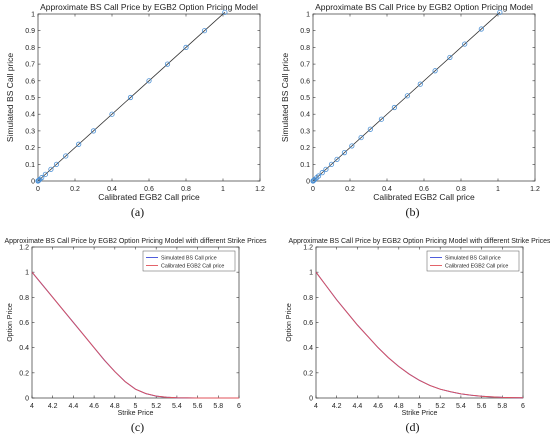 The image size is (550, 440). I want to click on legend-label: Calibrated EGB2 Call price, so click(192, 267).